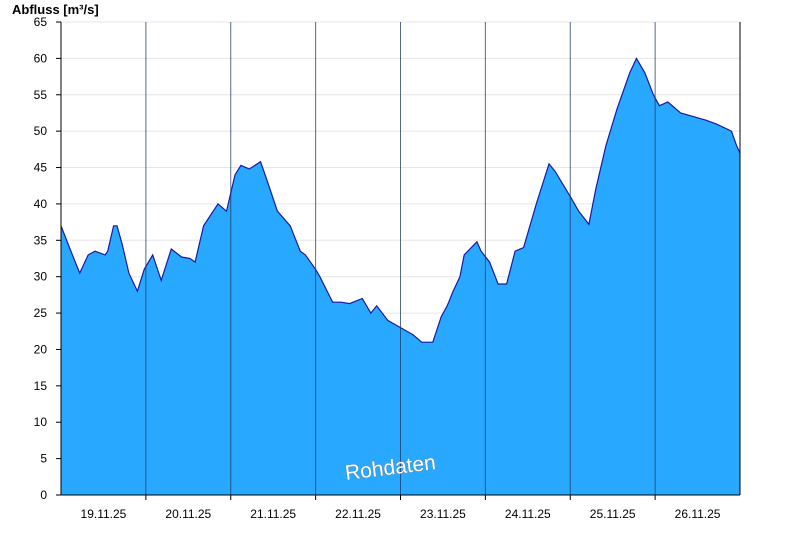 This screenshot has width=800, height=550. Describe the element at coordinates (41, 95) in the screenshot. I see `y-tick-label: 55` at that location.